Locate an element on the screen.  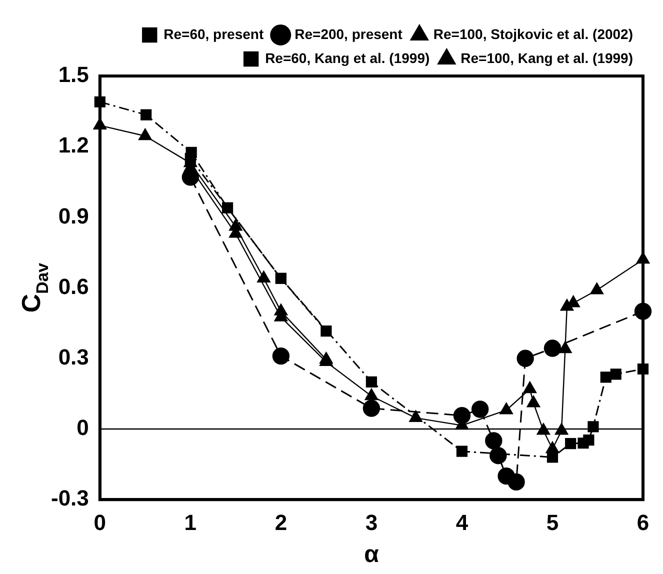
y-tick-label: -0.3 is located at coordinates (69, 498).